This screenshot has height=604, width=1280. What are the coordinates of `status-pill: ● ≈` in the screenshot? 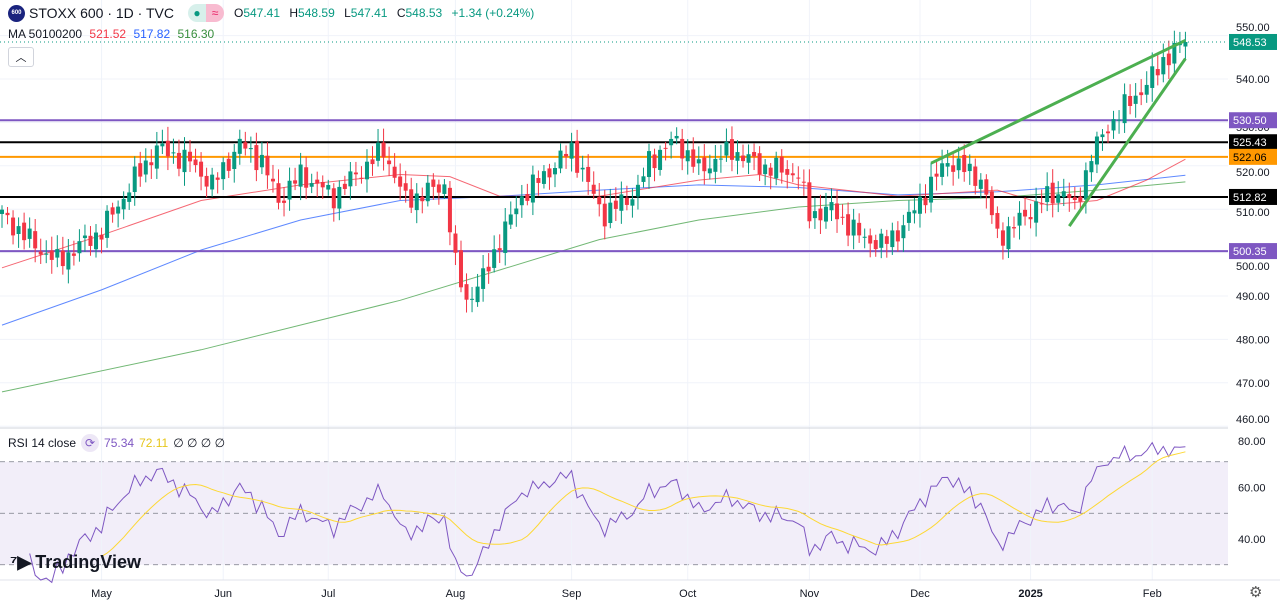 It's located at (205, 13).